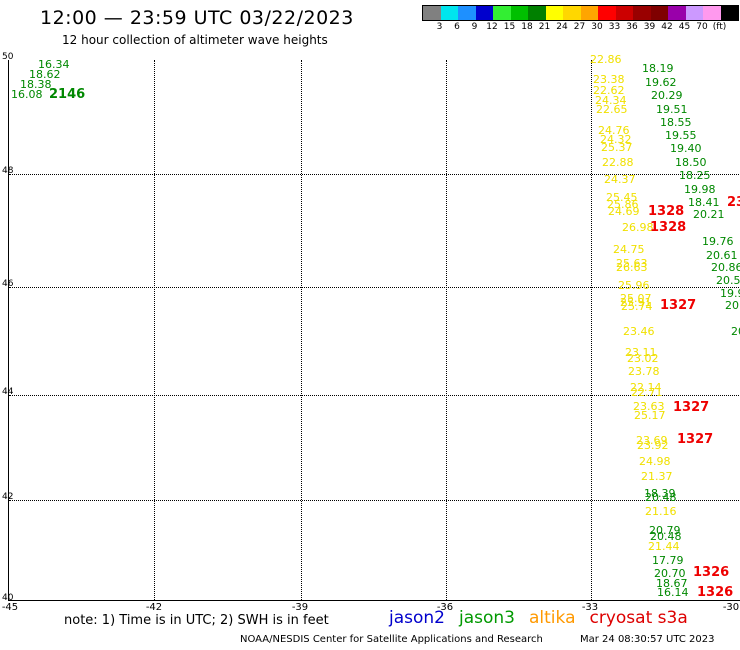 This screenshot has width=740, height=650. What do you see at coordinates (617, 147) in the screenshot?
I see `wave-height-label: 25.37` at bounding box center [617, 147].